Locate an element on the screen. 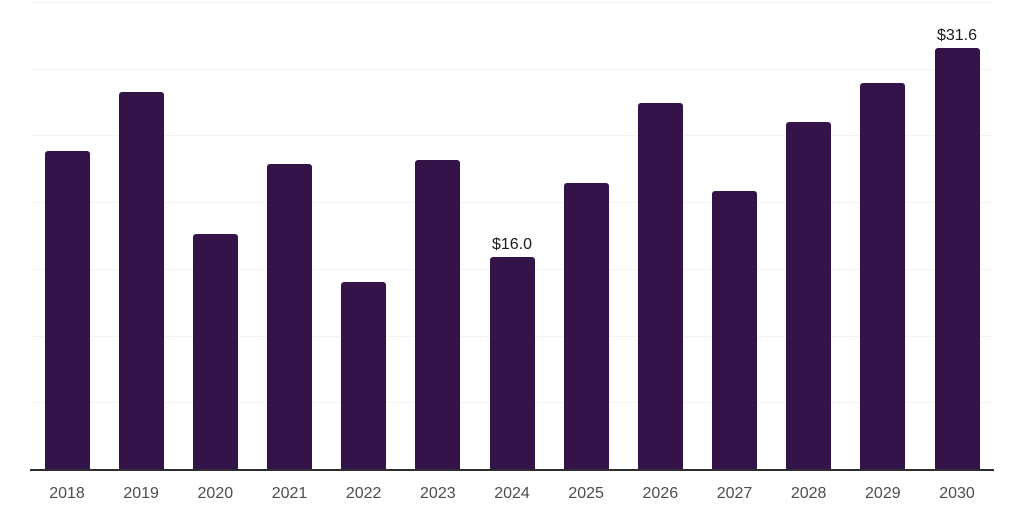 The image size is (1024, 512). bar-2024 is located at coordinates (512, 363).